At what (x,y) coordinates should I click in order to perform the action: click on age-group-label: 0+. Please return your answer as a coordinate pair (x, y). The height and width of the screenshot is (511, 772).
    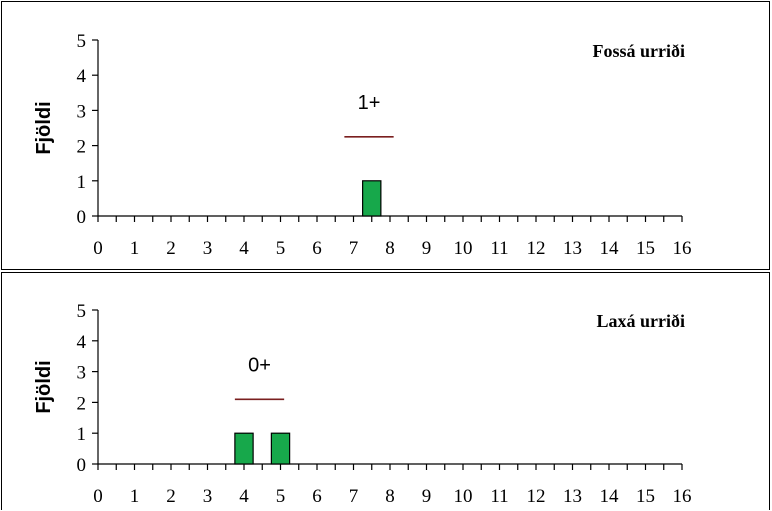
    Looking at the image, I should click on (259, 365).